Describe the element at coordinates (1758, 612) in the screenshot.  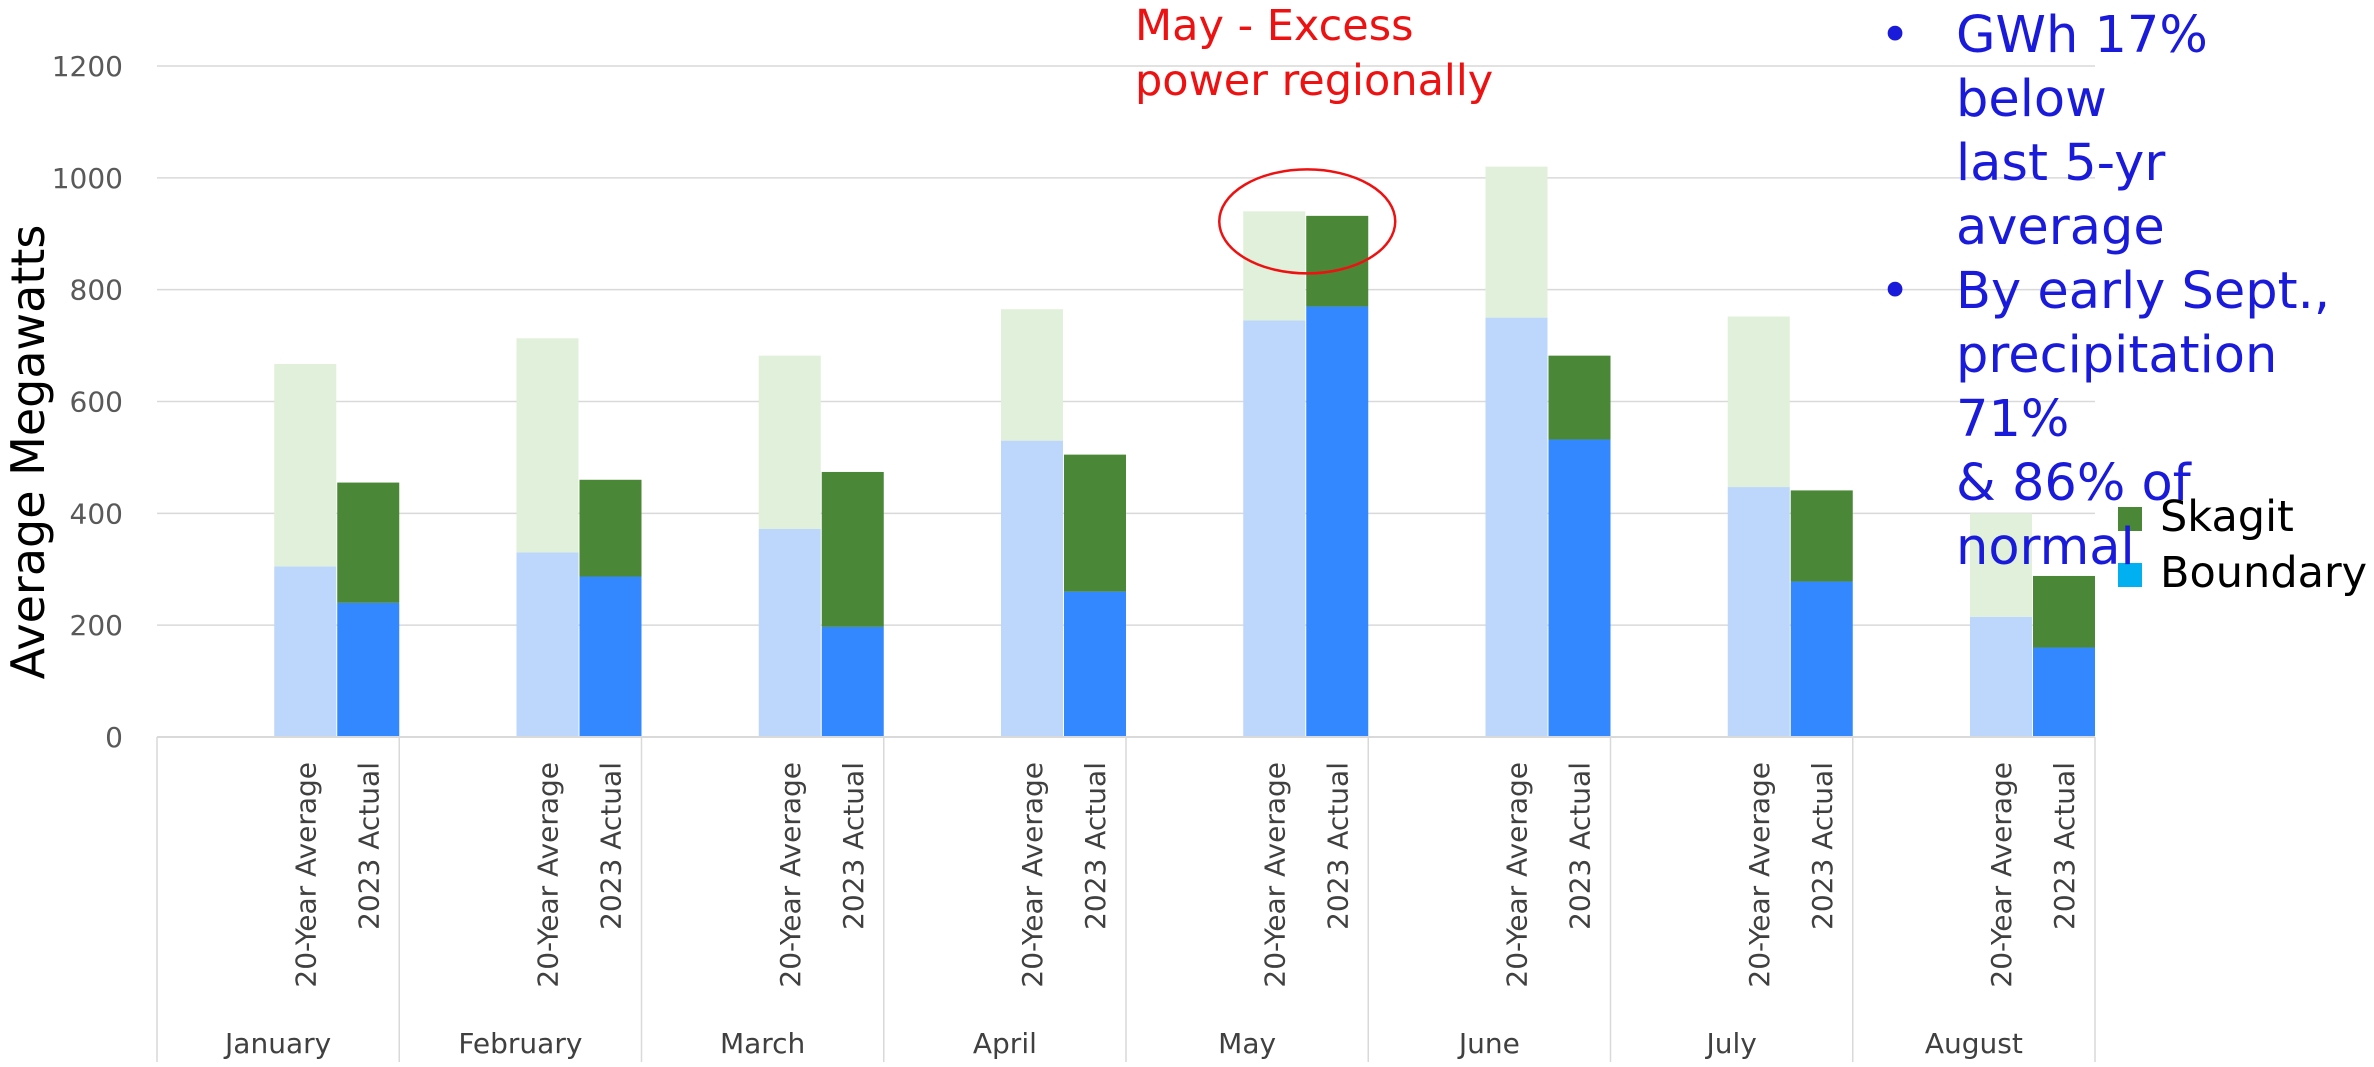
I see `bar-boundary-average-july` at that location.